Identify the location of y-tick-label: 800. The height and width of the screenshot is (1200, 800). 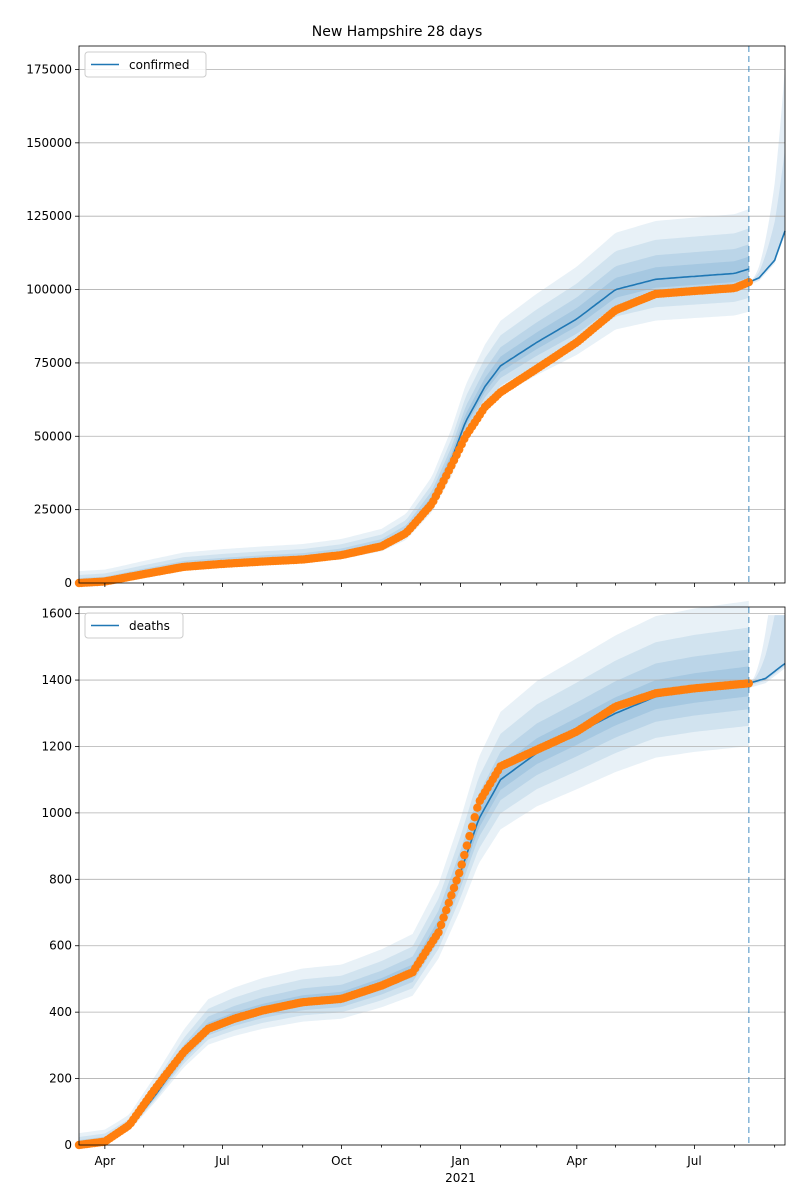
(60, 879).